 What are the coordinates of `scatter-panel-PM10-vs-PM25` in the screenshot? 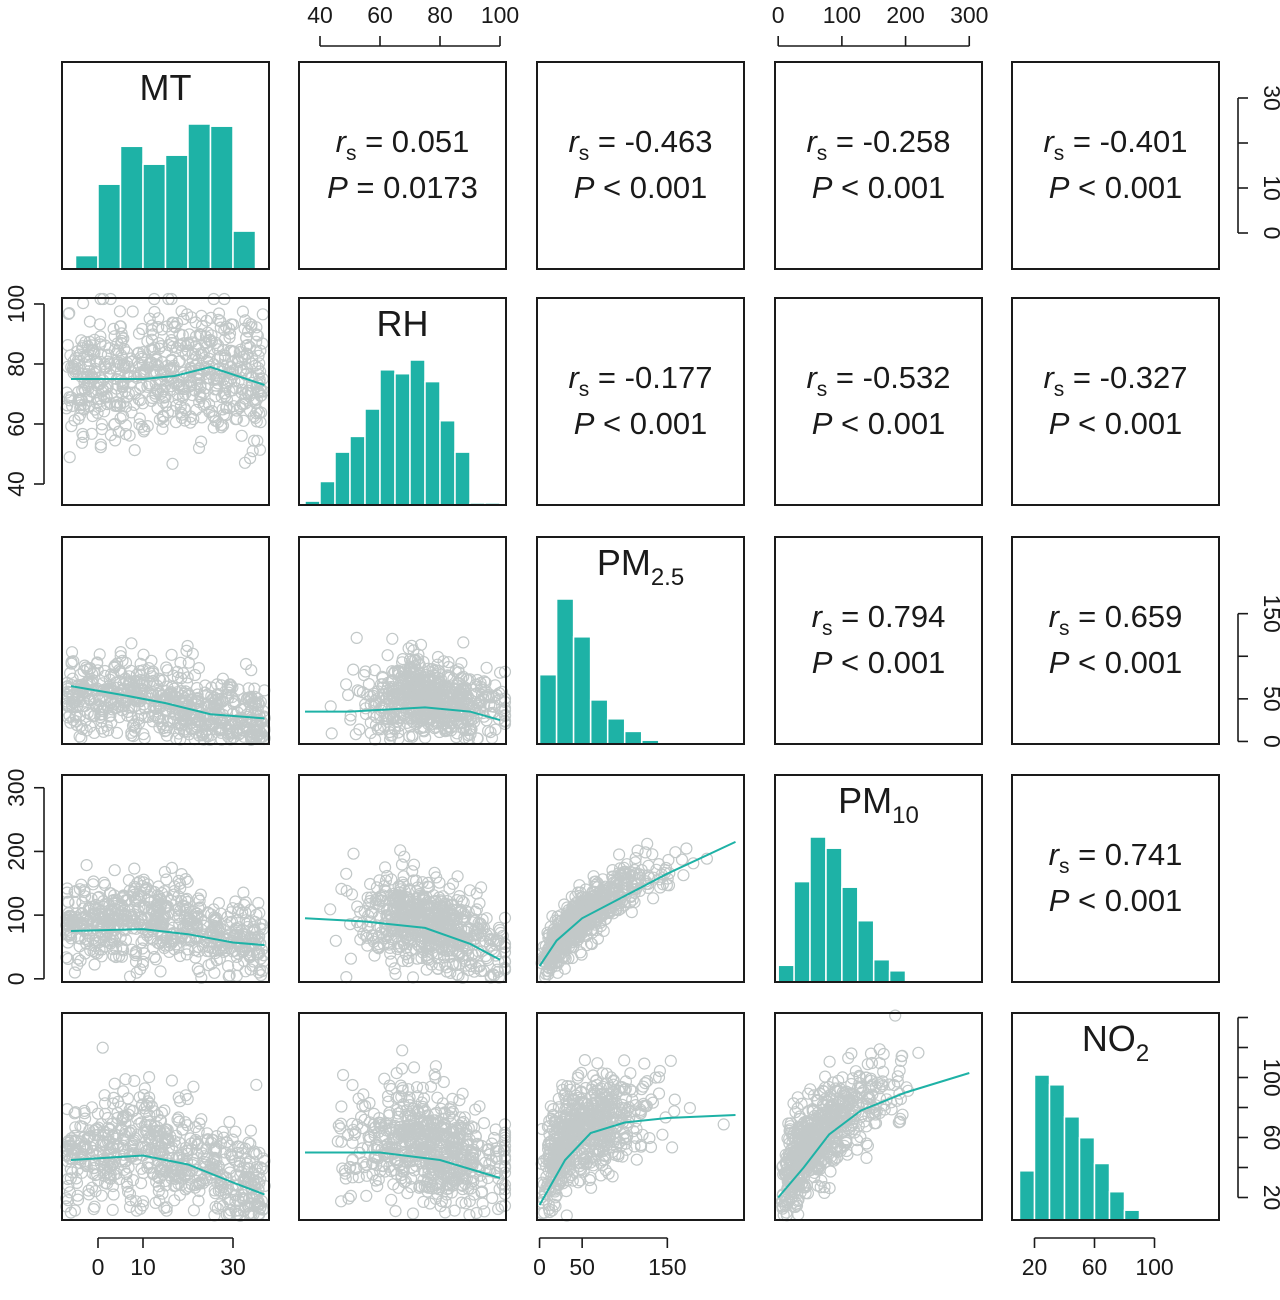 It's located at (635, 910).